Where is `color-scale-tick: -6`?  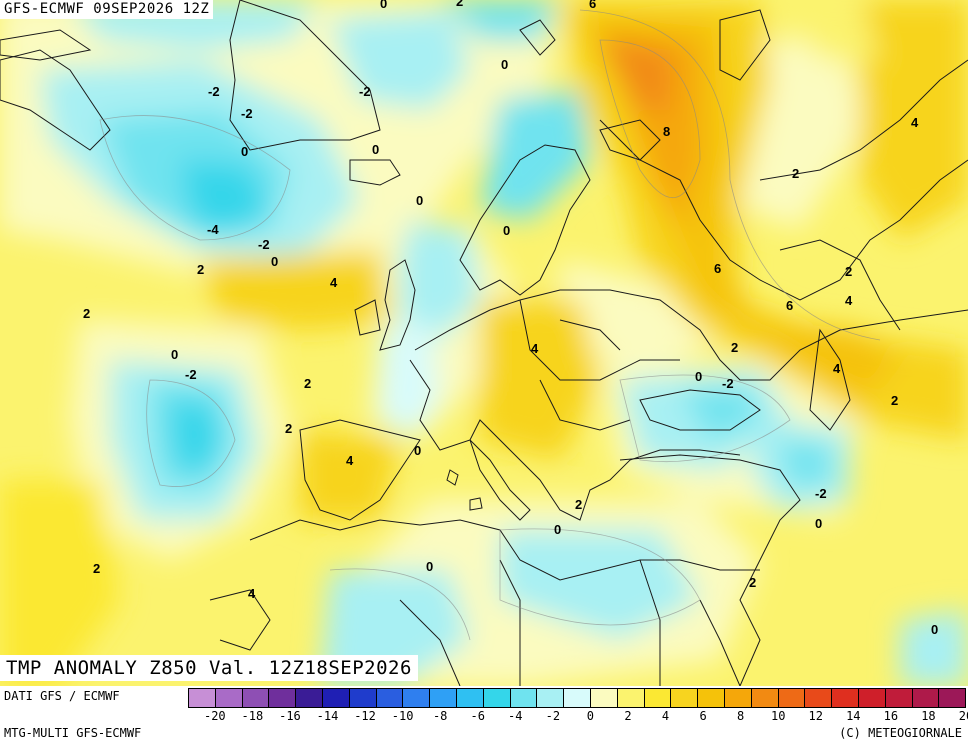
color-scale-tick: -6 is located at coordinates (477, 716).